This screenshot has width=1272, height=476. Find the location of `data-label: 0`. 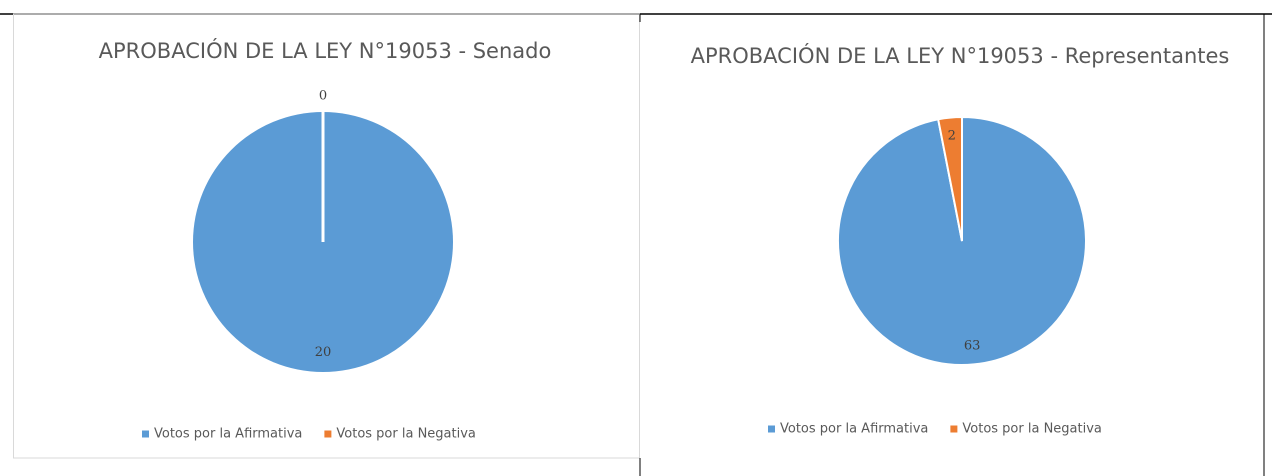

data-label: 0 is located at coordinates (323, 96).